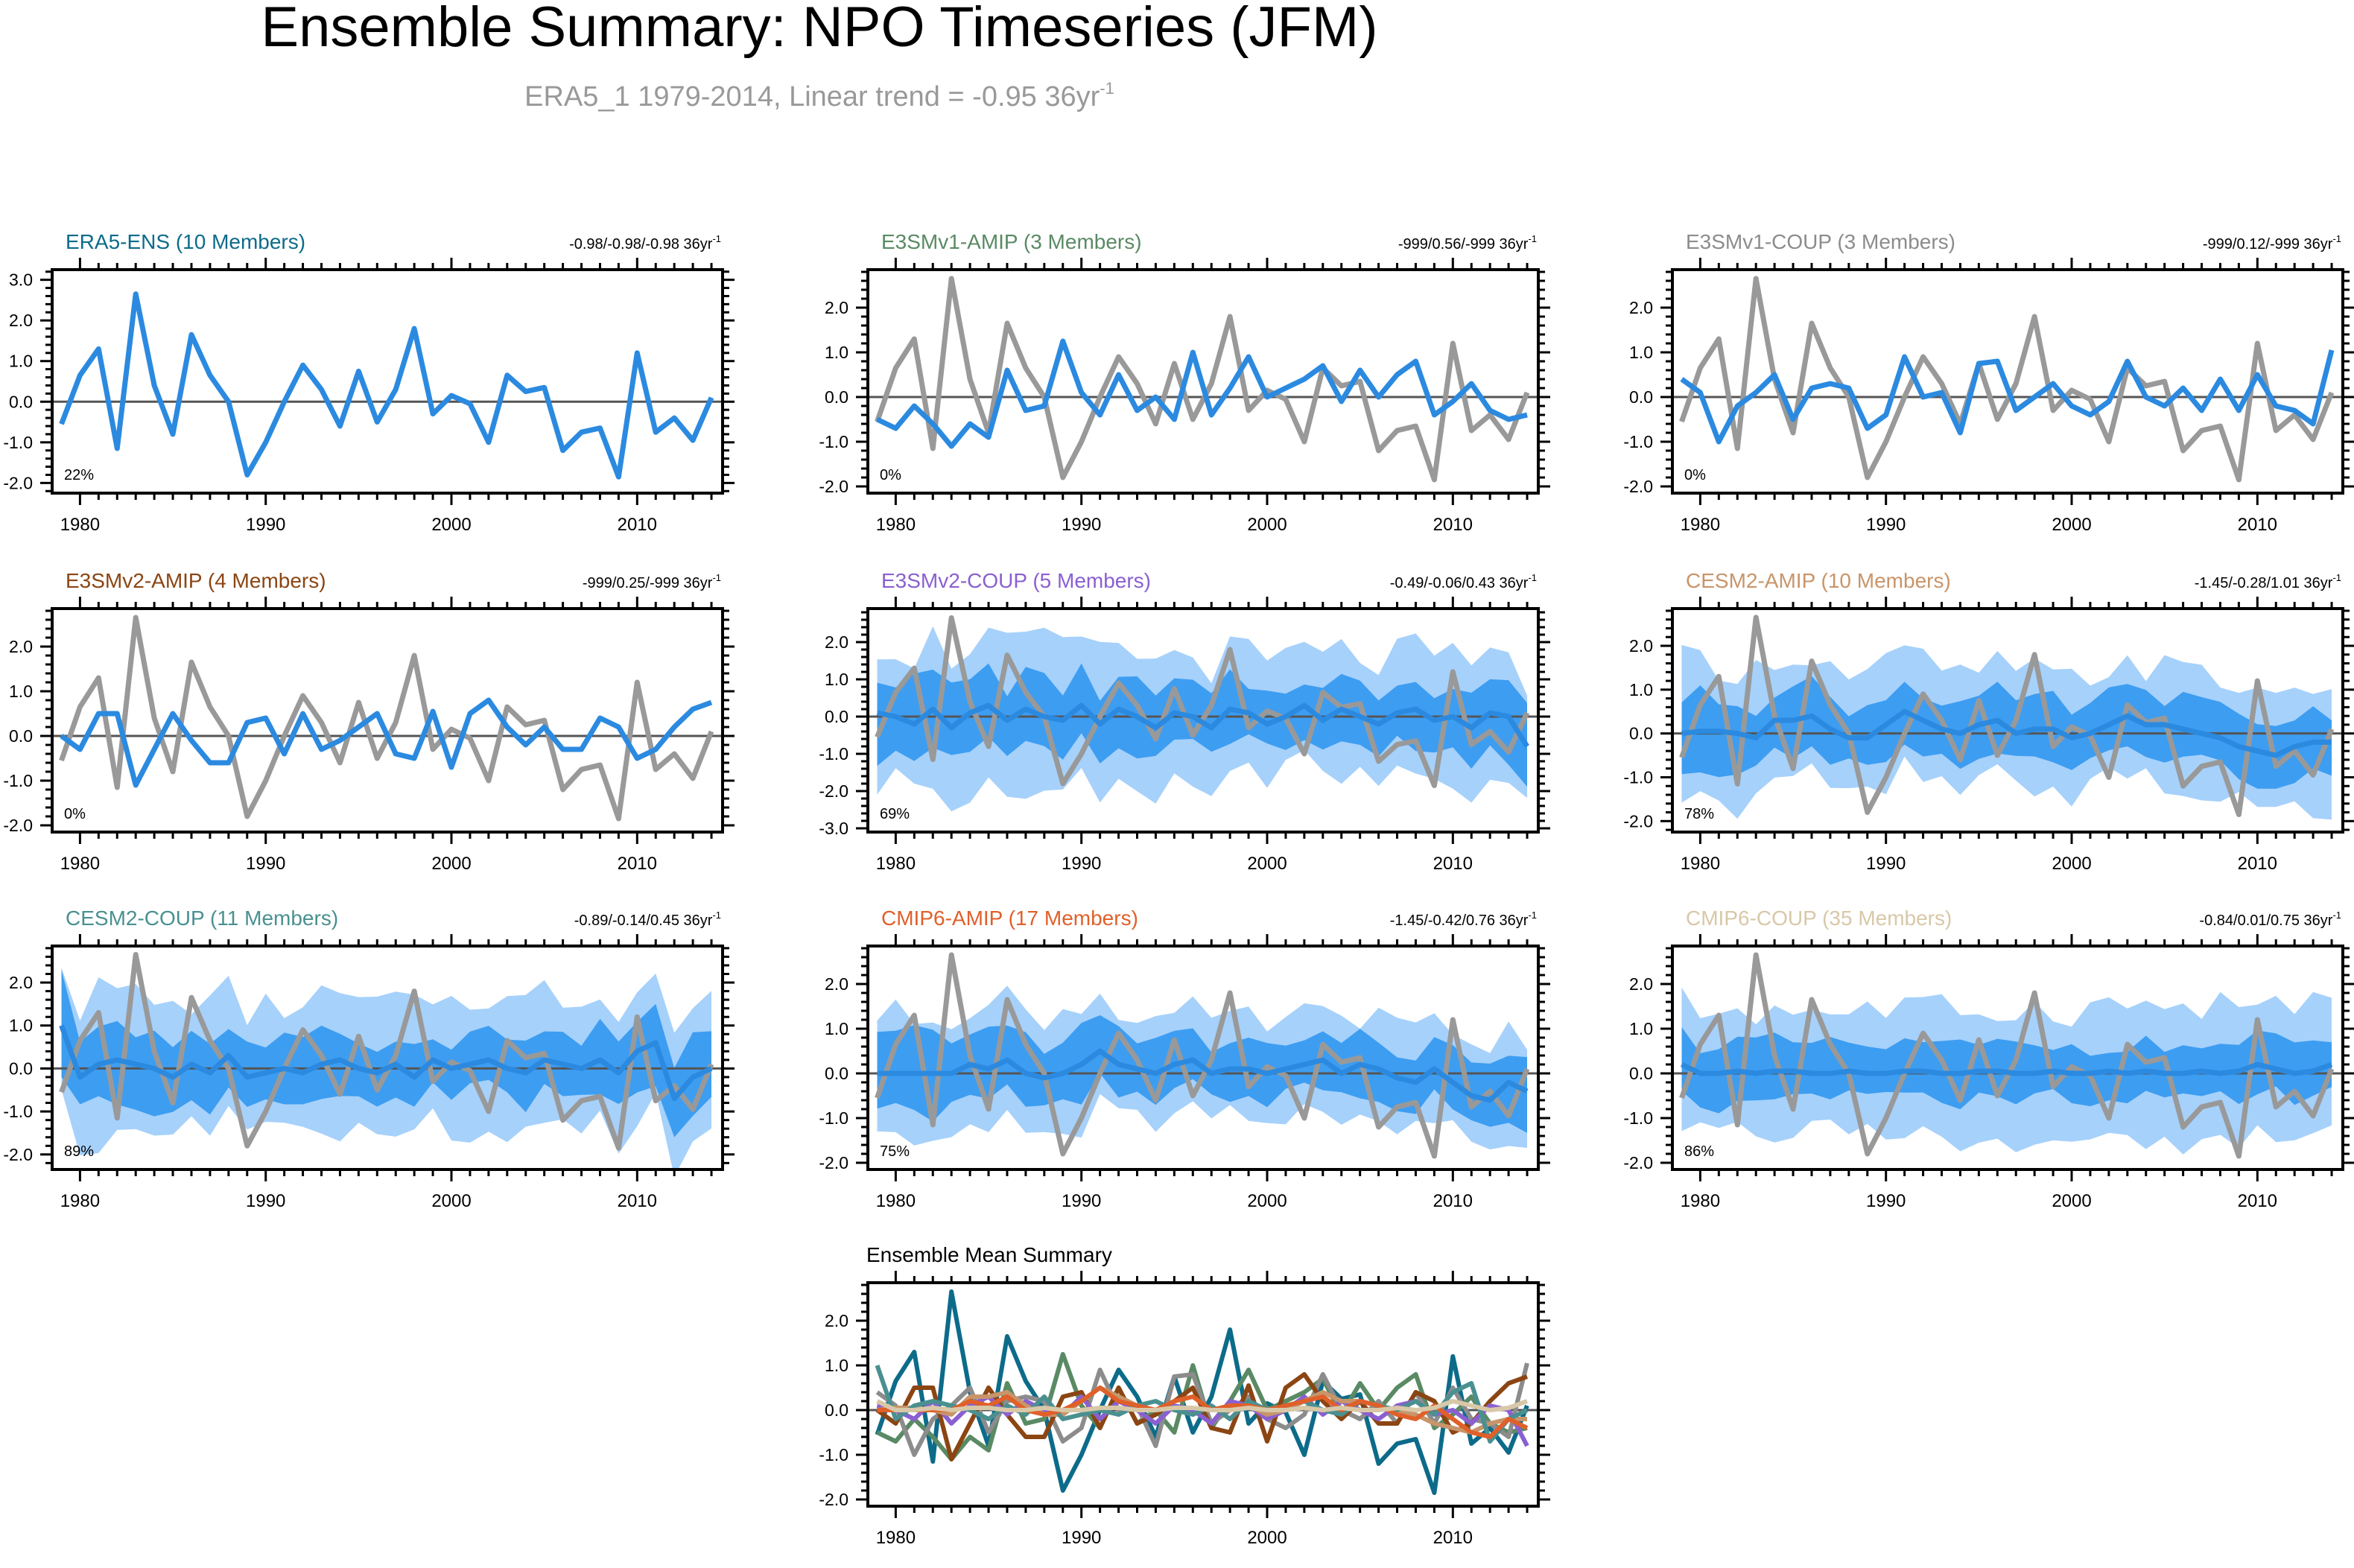 The width and height of the screenshot is (2354, 1568). I want to click on panel-trend: -999/0.12/-999 36yr-1, so click(2272, 243).